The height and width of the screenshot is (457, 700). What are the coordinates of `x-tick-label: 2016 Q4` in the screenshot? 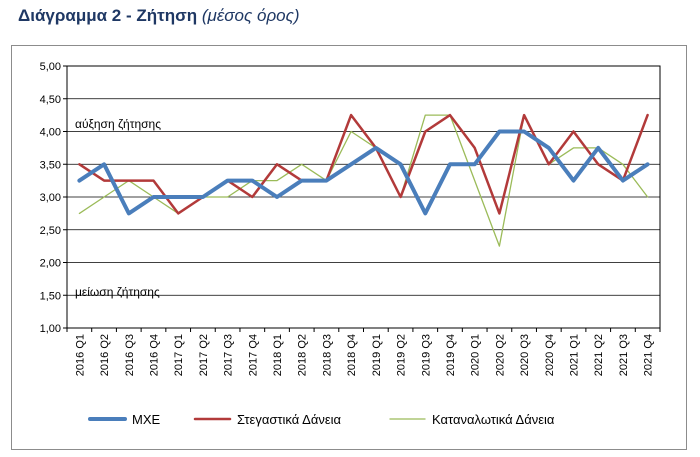 It's located at (154, 355).